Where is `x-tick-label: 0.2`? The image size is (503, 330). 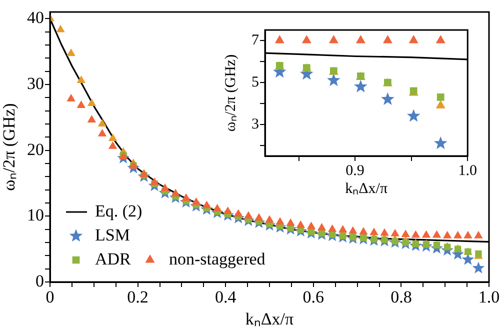
x-tick-label: 0.2 is located at coordinates (137, 297).